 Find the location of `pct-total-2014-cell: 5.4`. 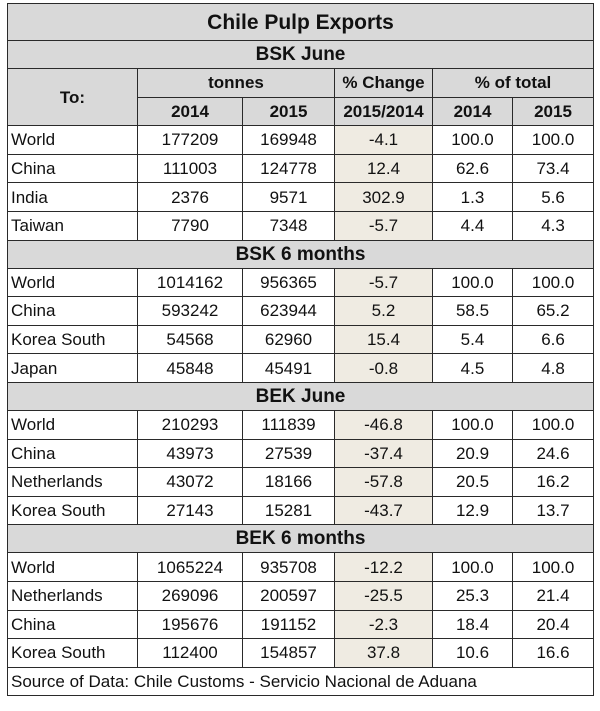

pct-total-2014-cell: 5.4 is located at coordinates (472, 339).